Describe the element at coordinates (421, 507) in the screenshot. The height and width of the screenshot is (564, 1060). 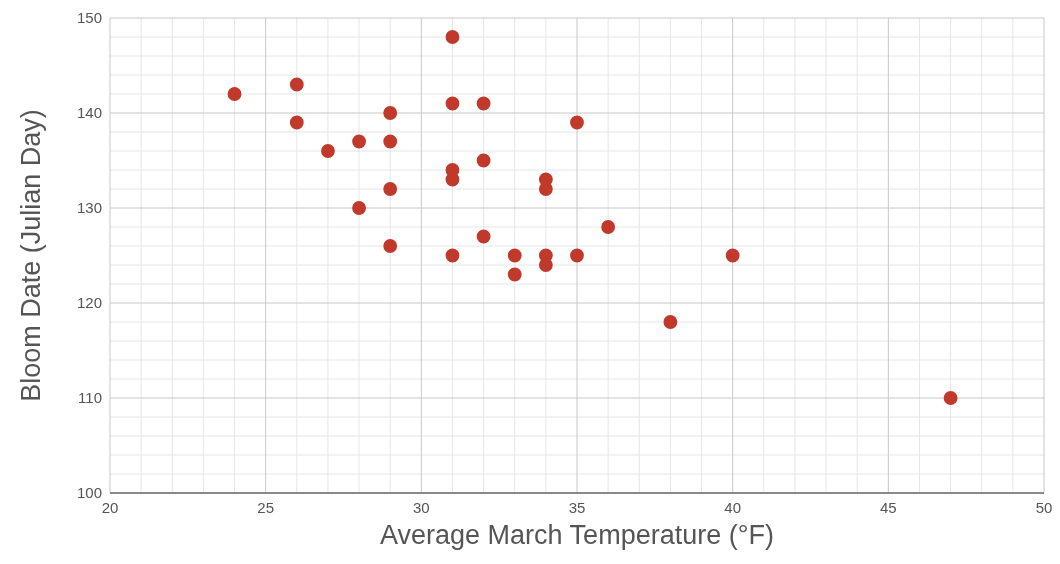
I see `x-tick-label: 30` at that location.